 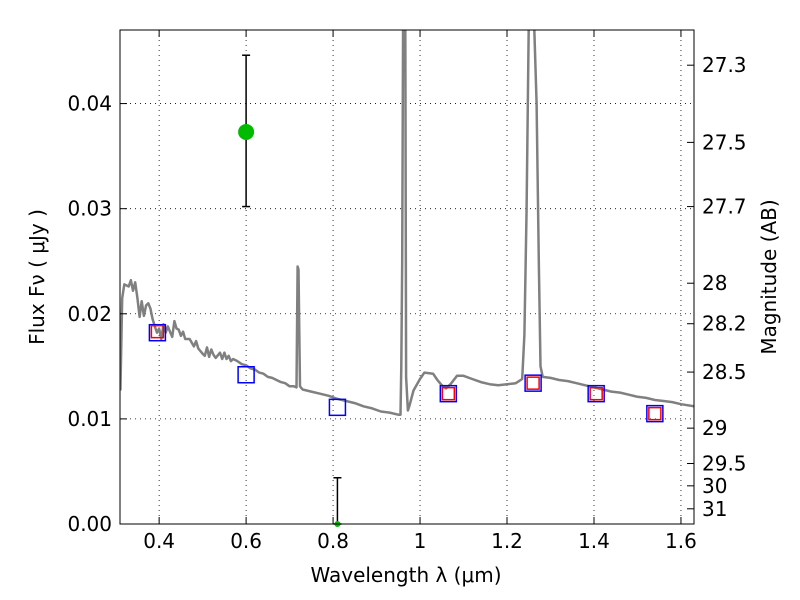 I want to click on mag-tick-label: 27.5, so click(x=724, y=142).